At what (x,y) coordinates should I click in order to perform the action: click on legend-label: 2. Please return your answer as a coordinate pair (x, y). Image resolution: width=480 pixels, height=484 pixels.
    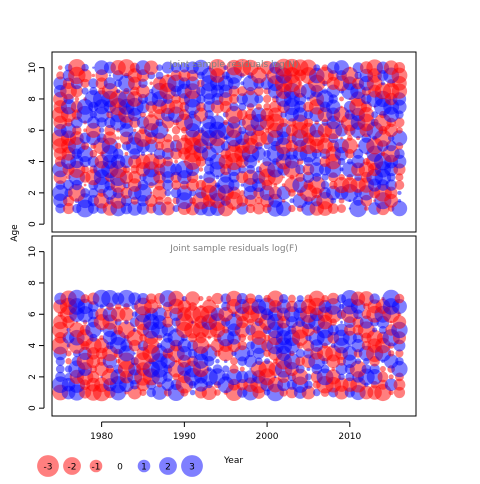
    Looking at the image, I should click on (168, 468).